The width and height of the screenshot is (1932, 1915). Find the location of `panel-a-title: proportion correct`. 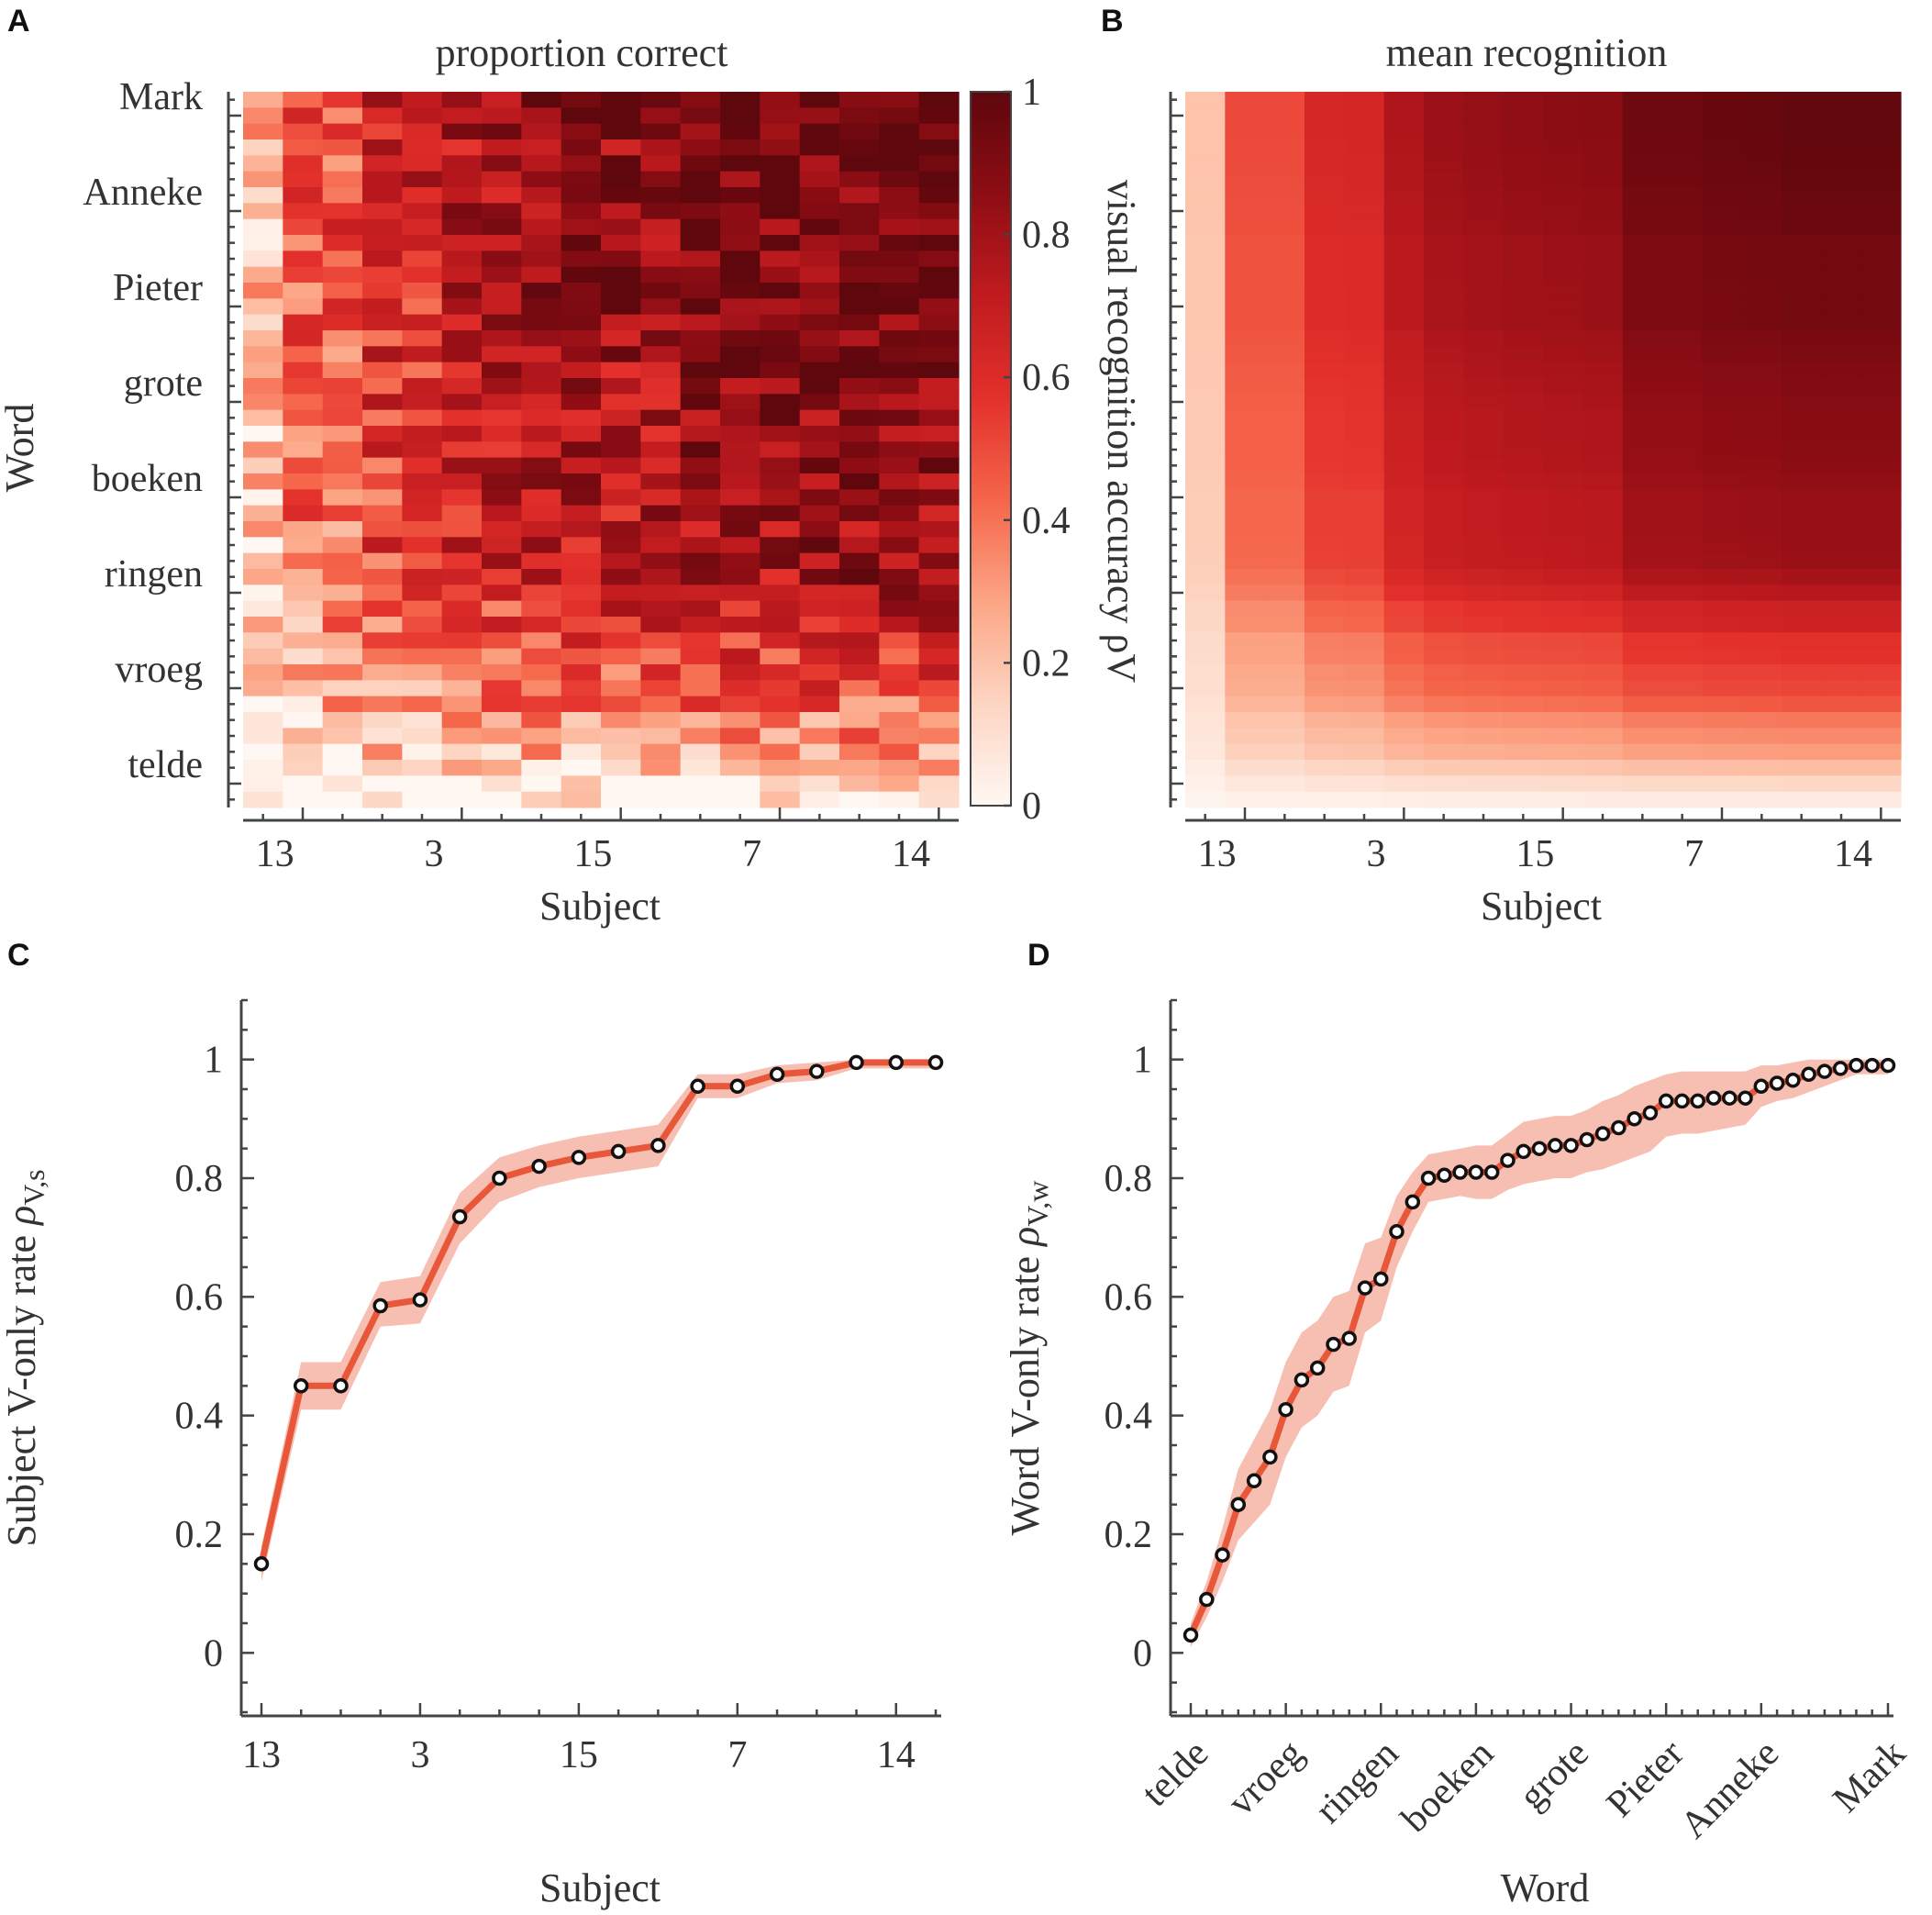

panel-a-title: proportion correct is located at coordinates (582, 52).